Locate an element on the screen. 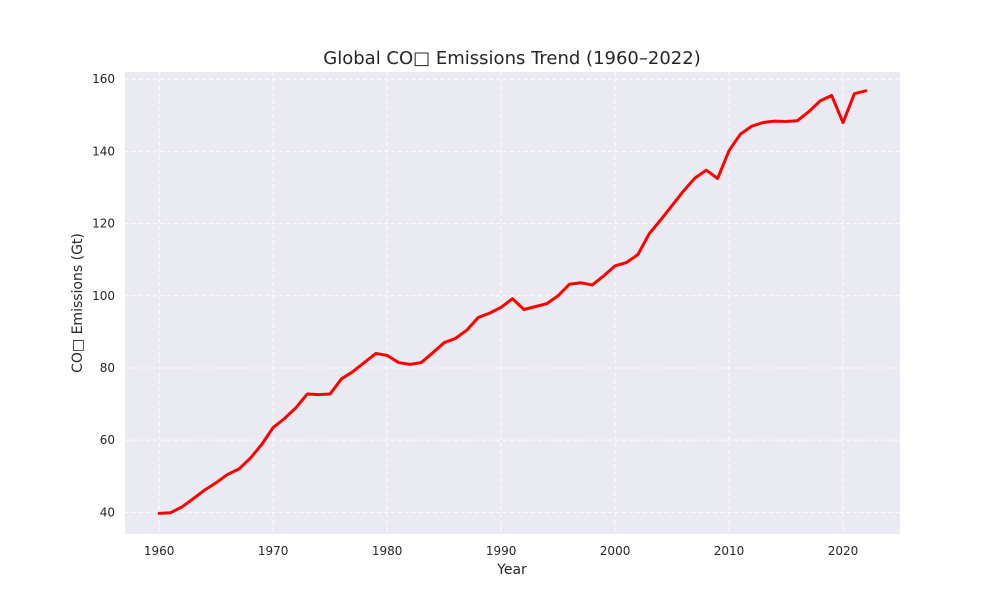  x-tick-label: 1960 is located at coordinates (159, 551).